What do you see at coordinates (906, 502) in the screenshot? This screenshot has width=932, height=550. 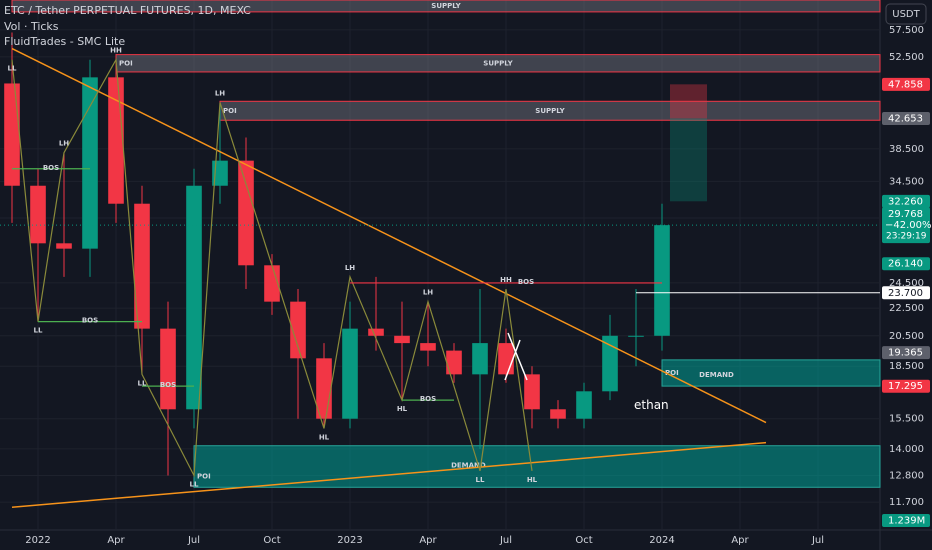 I see `y-tick-label: 11.700` at bounding box center [906, 502].